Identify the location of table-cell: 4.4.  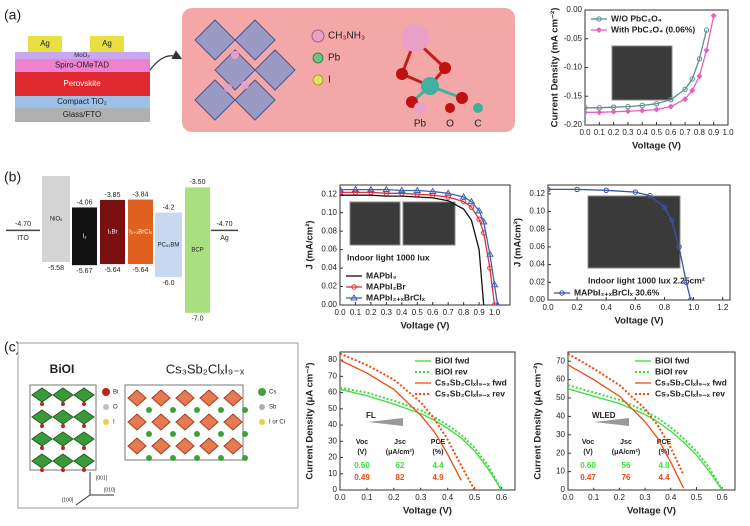
(664, 477).